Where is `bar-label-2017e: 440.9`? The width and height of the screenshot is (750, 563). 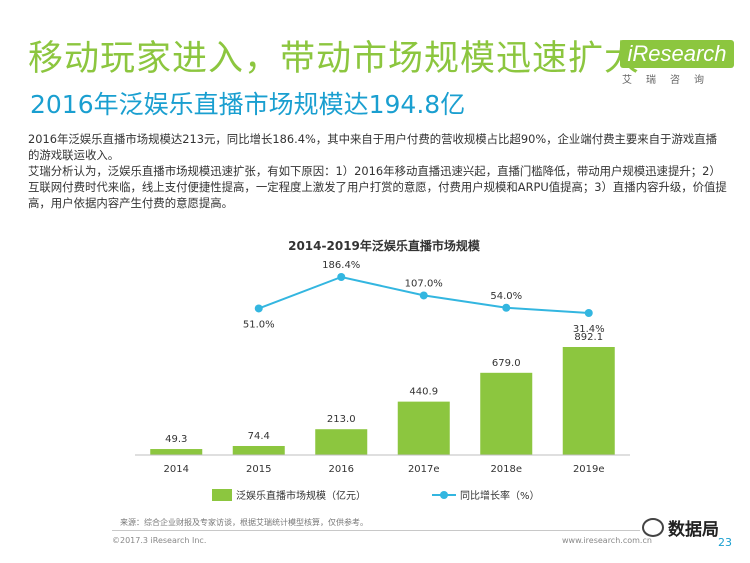
bar-label-2017e: 440.9 is located at coordinates (423, 392).